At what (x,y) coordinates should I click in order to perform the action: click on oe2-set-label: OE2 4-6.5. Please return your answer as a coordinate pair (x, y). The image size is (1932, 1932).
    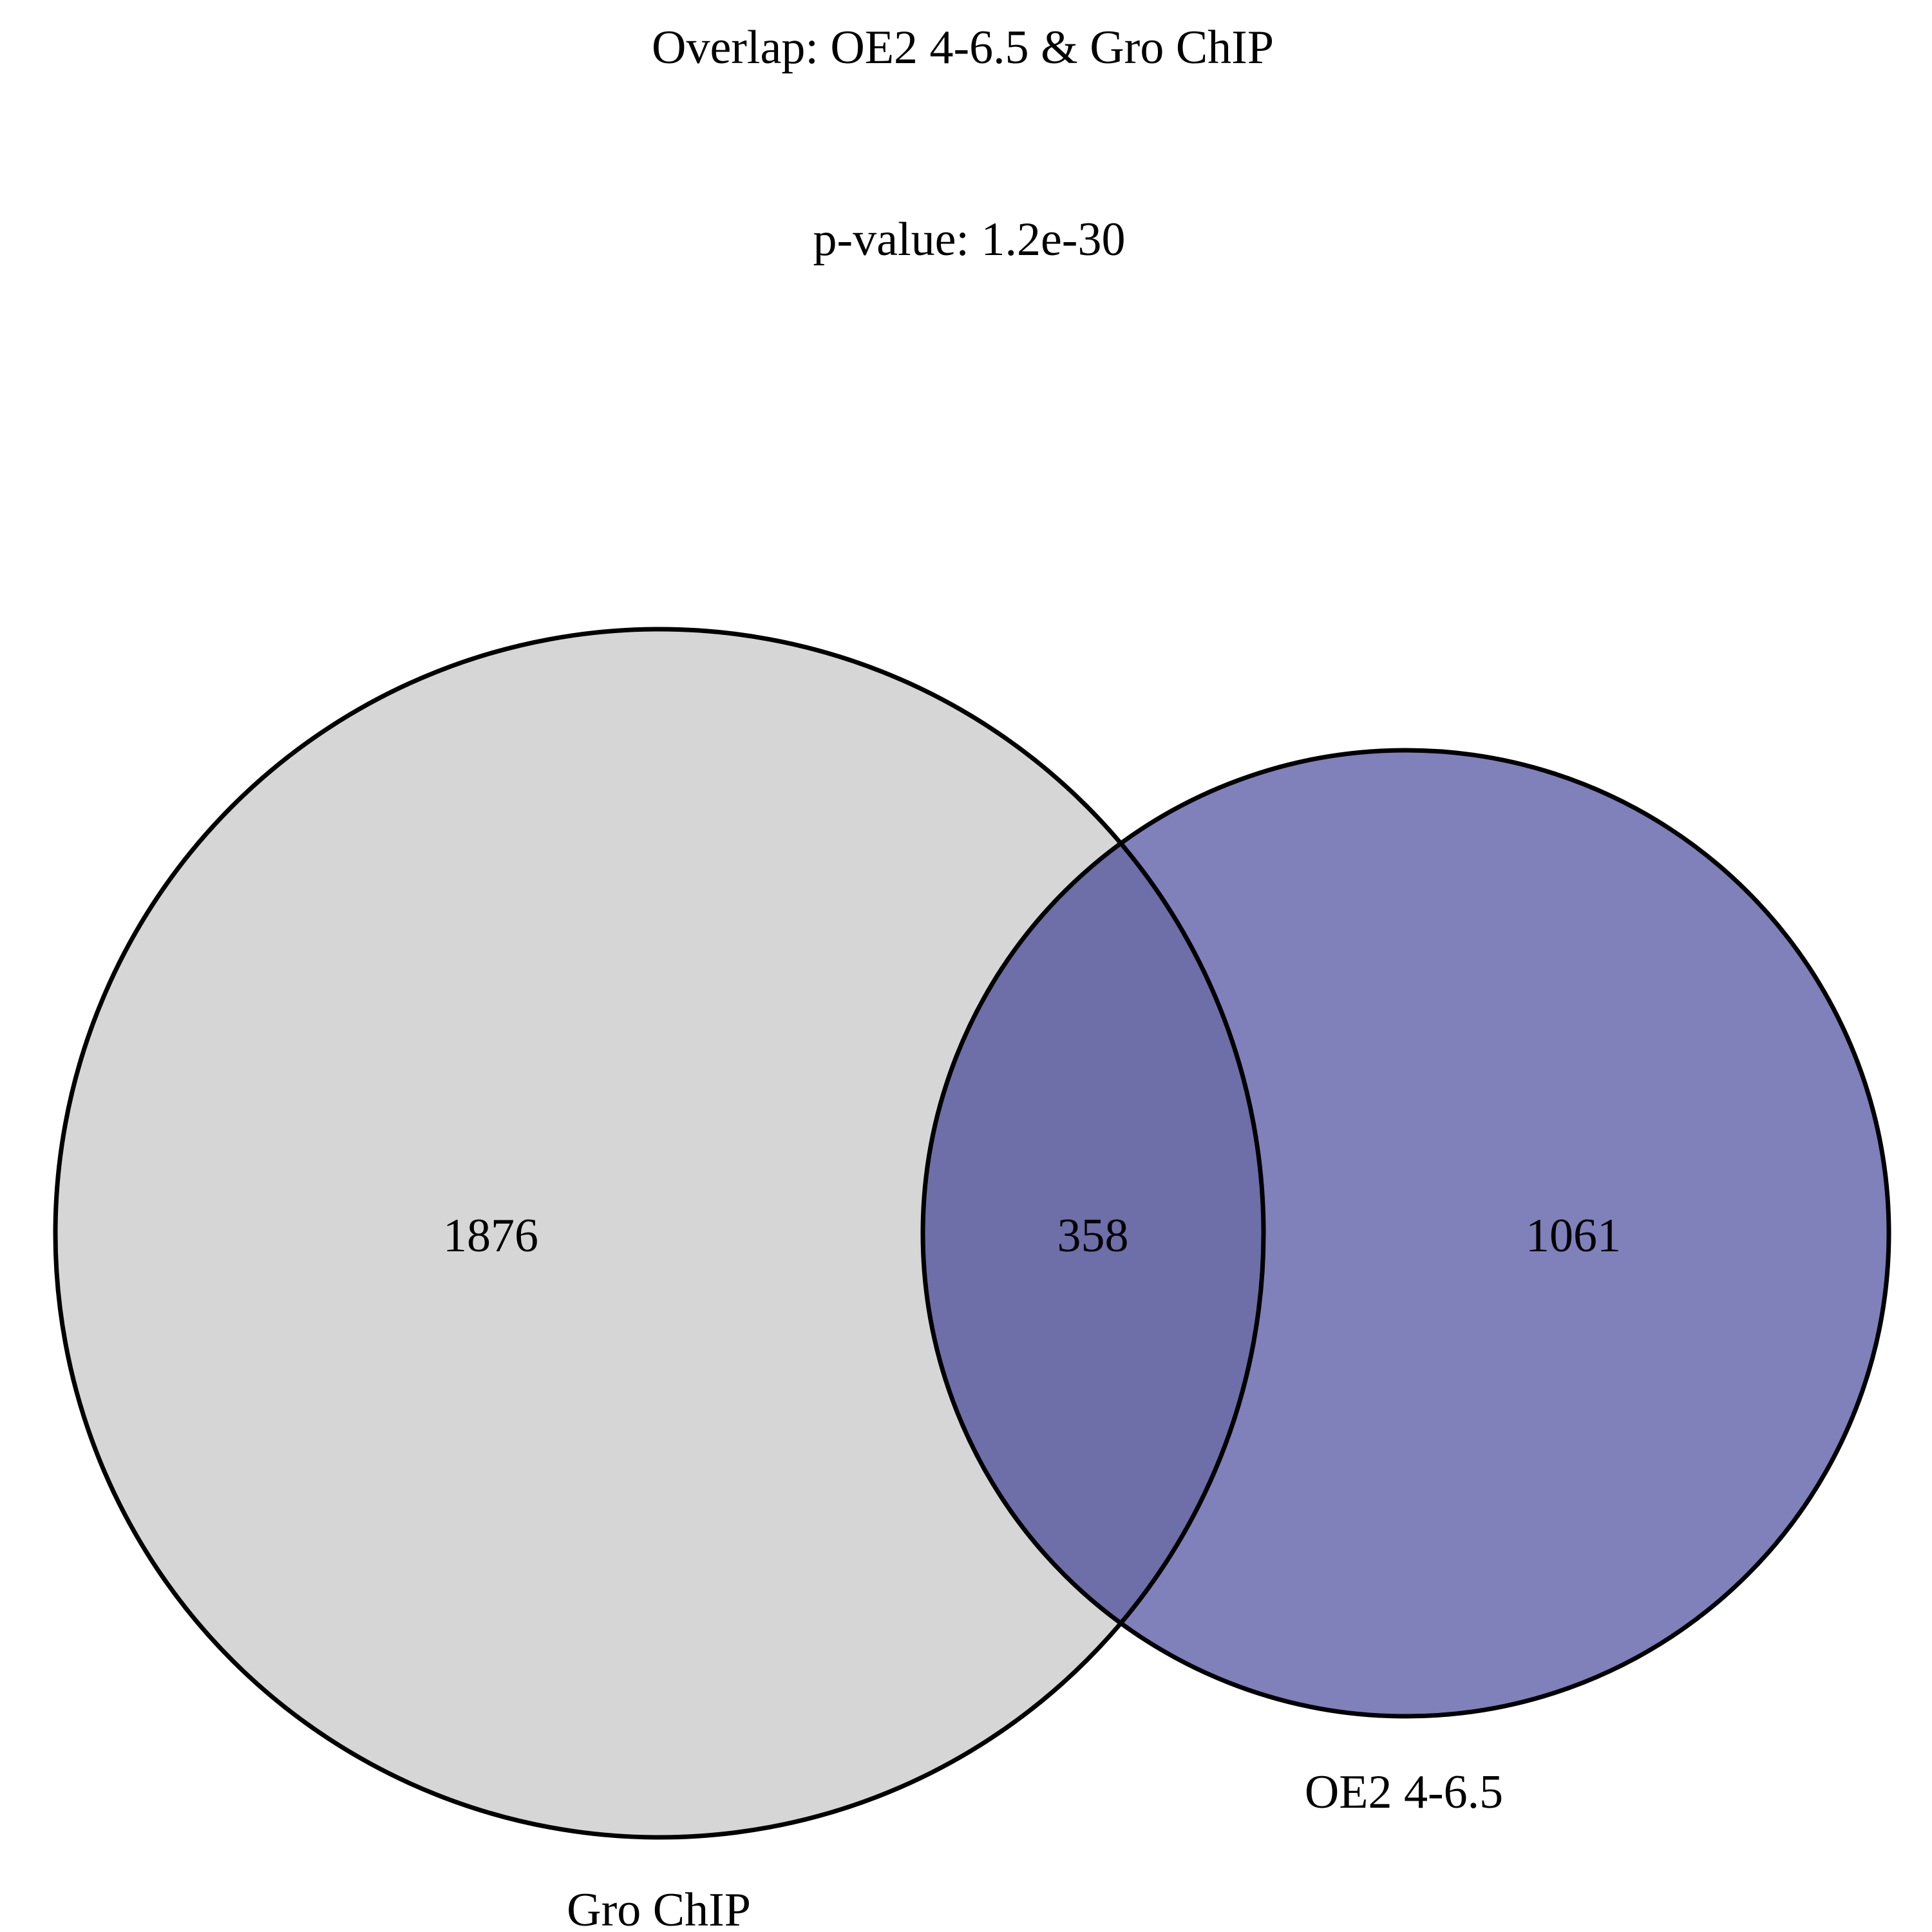
    Looking at the image, I should click on (1404, 1793).